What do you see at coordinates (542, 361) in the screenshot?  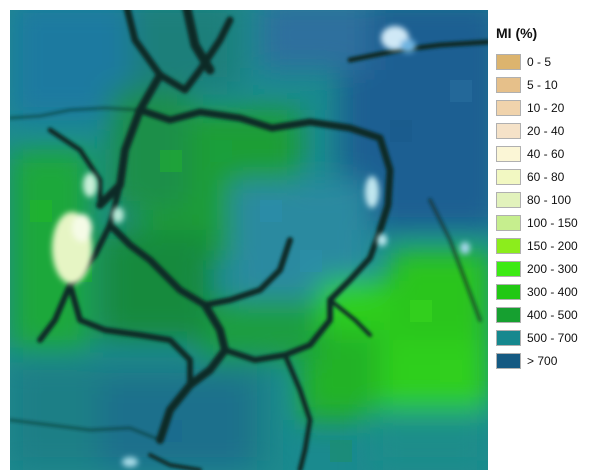 I see `legend-label: > 700` at bounding box center [542, 361].